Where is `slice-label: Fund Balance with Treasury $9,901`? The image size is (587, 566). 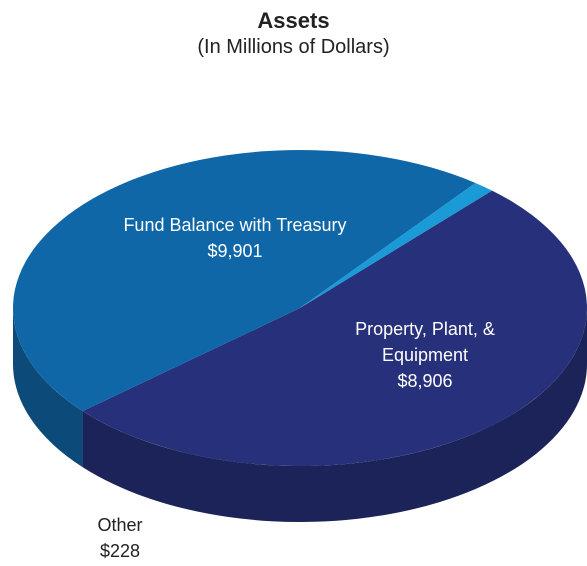 slice-label: Fund Balance with Treasury $9,901 is located at coordinates (235, 238).